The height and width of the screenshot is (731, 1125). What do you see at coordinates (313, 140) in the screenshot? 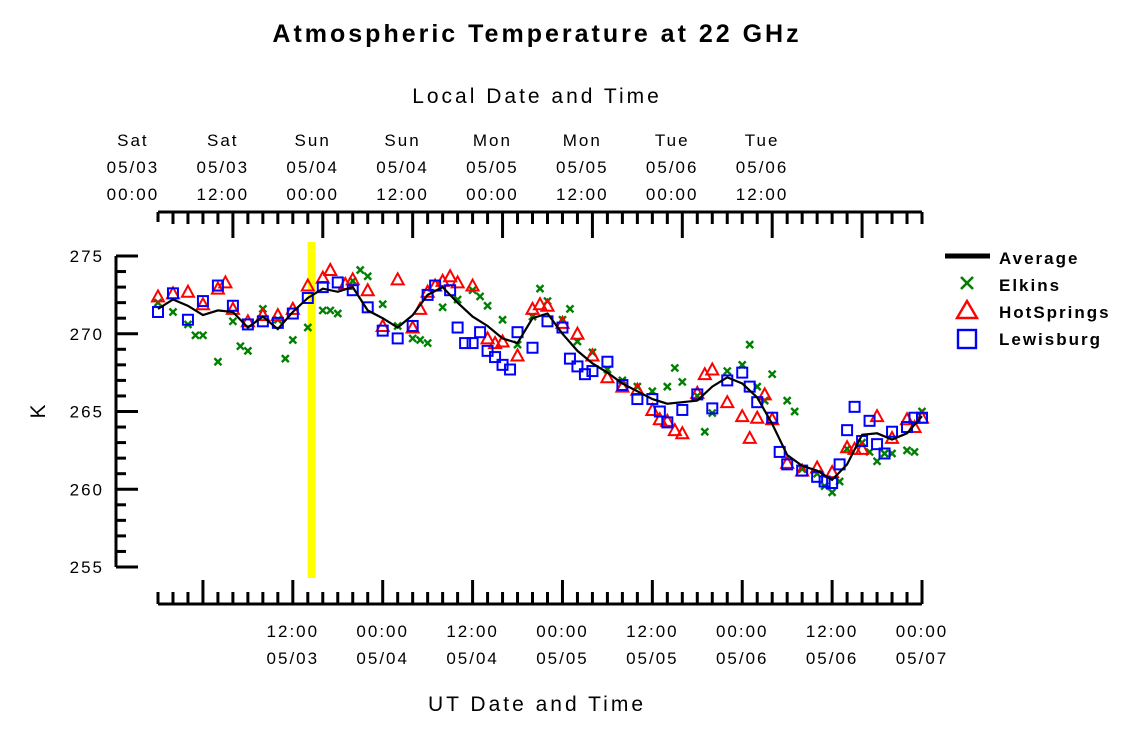
I see `top-tick-label-day: Sun` at bounding box center [313, 140].